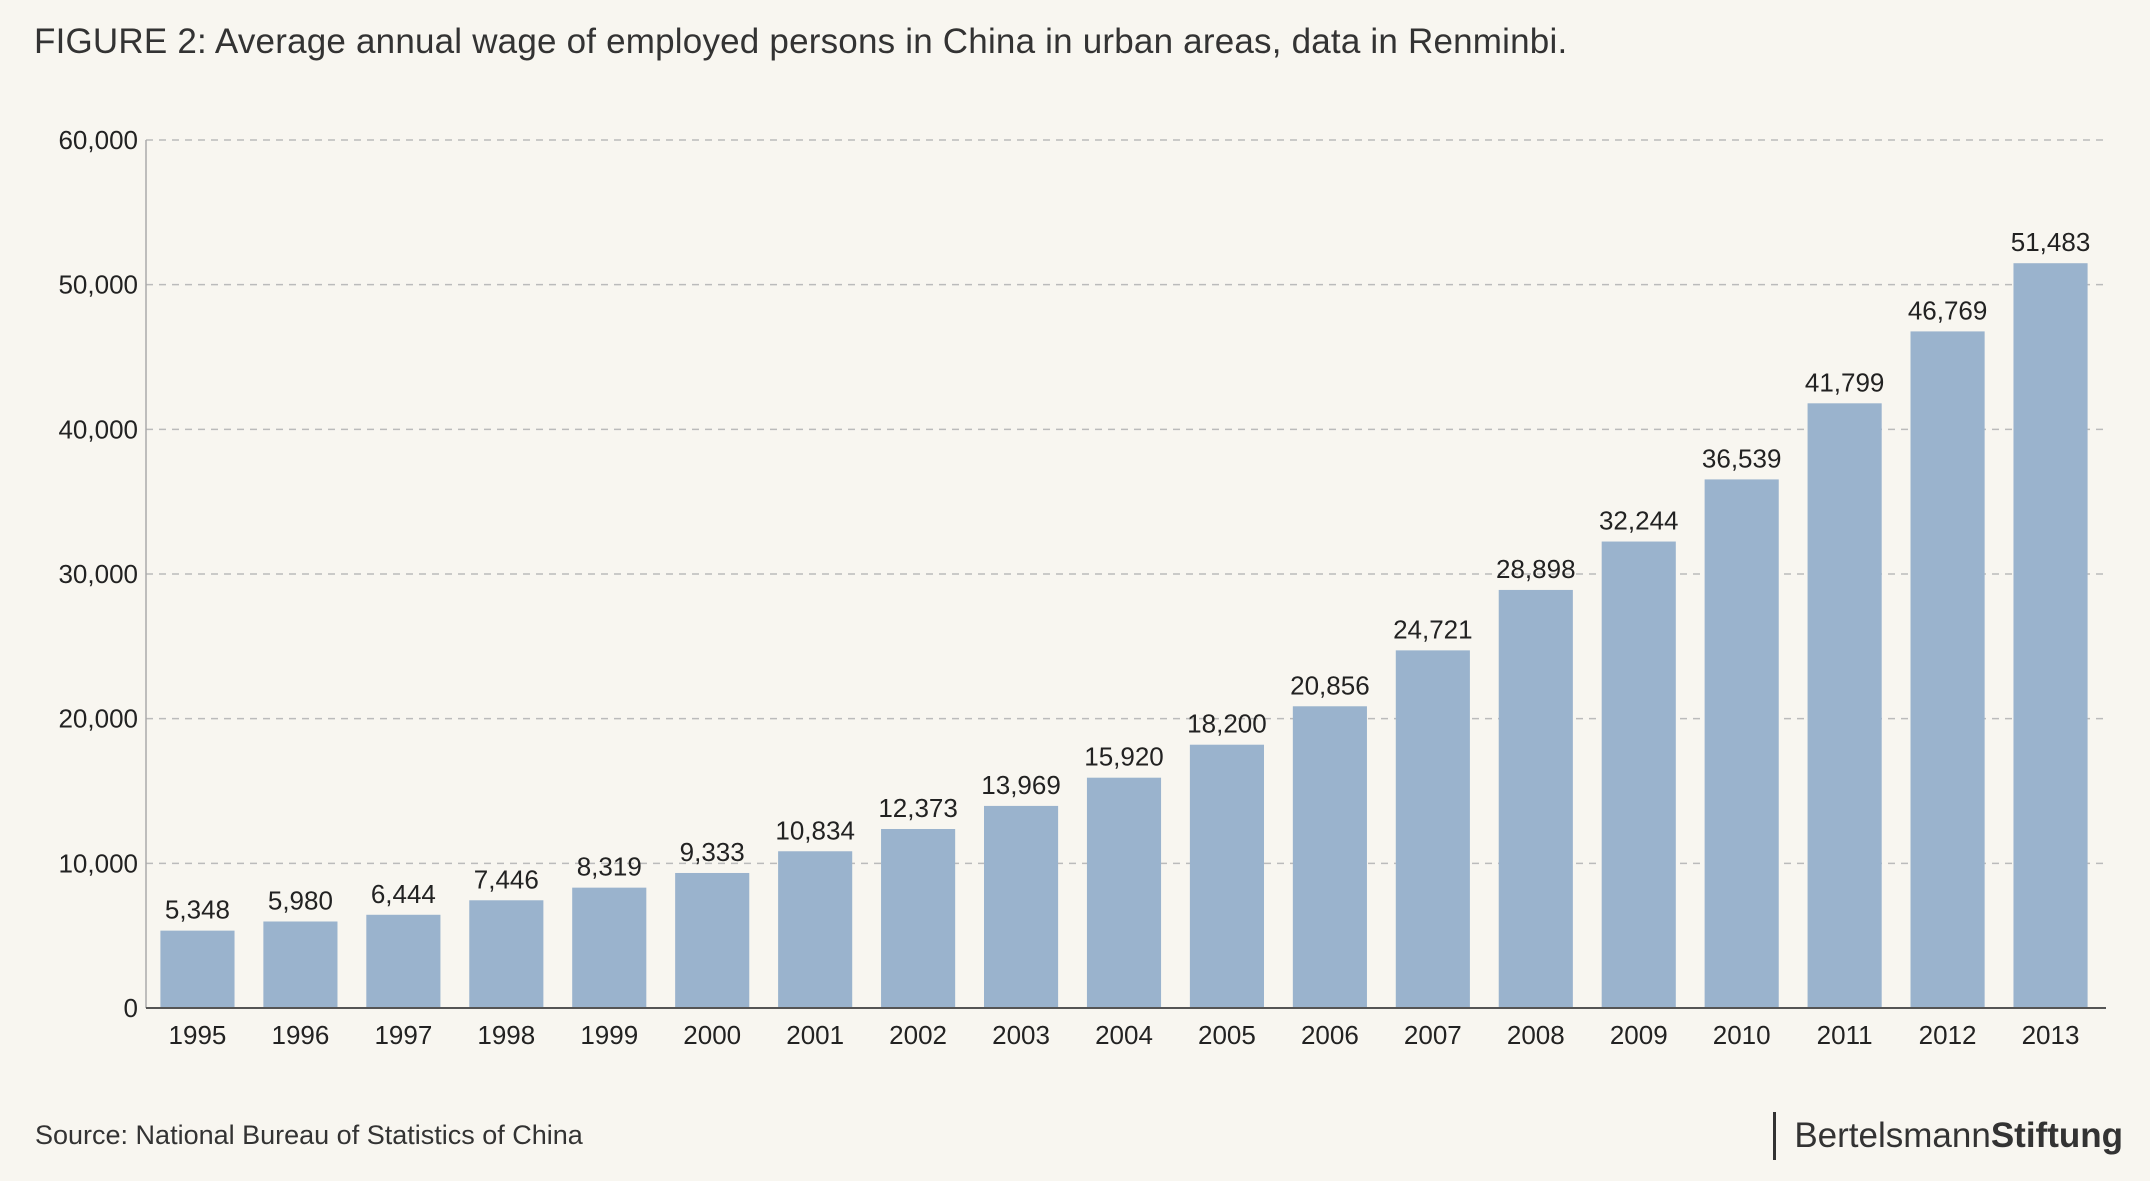  Describe the element at coordinates (98, 574) in the screenshot. I see `y-tick-label: 30,000` at that location.